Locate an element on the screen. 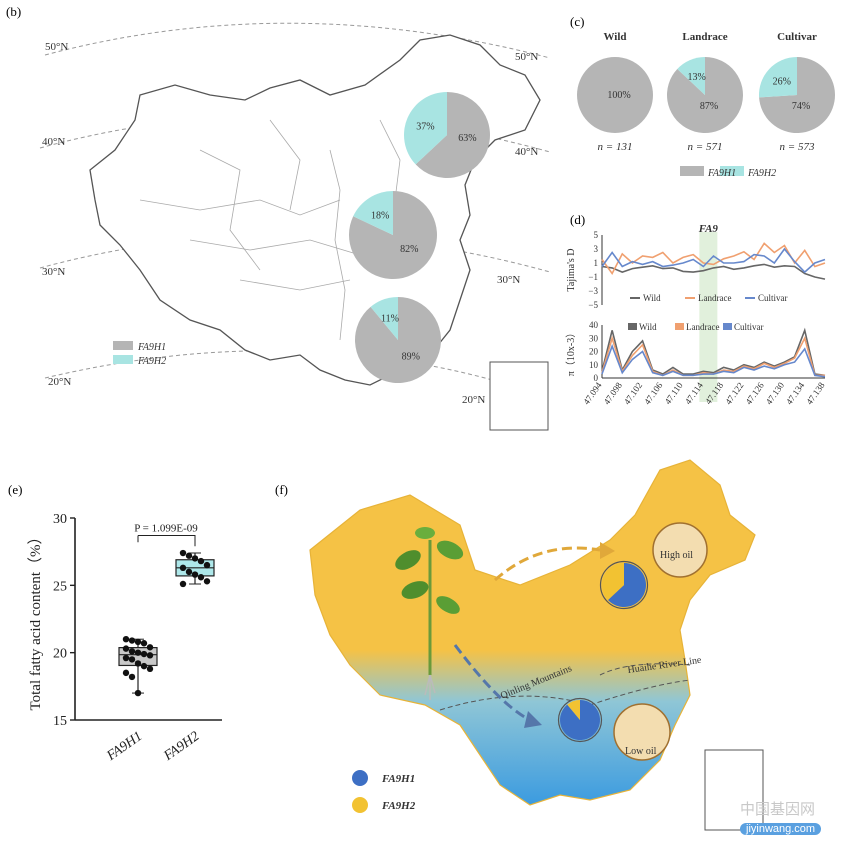  top-legend-label: Landrace is located at coordinates (714, 298).